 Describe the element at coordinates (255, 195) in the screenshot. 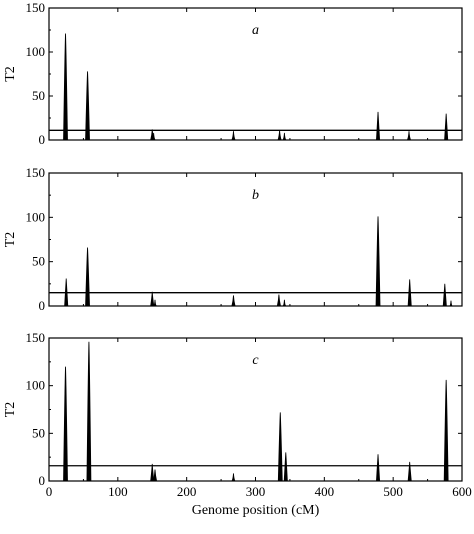

I see `panel-label: b` at that location.